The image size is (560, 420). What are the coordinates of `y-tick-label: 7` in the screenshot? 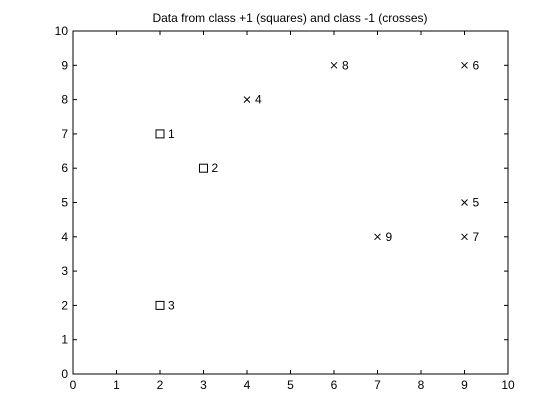 It's located at (64, 134).